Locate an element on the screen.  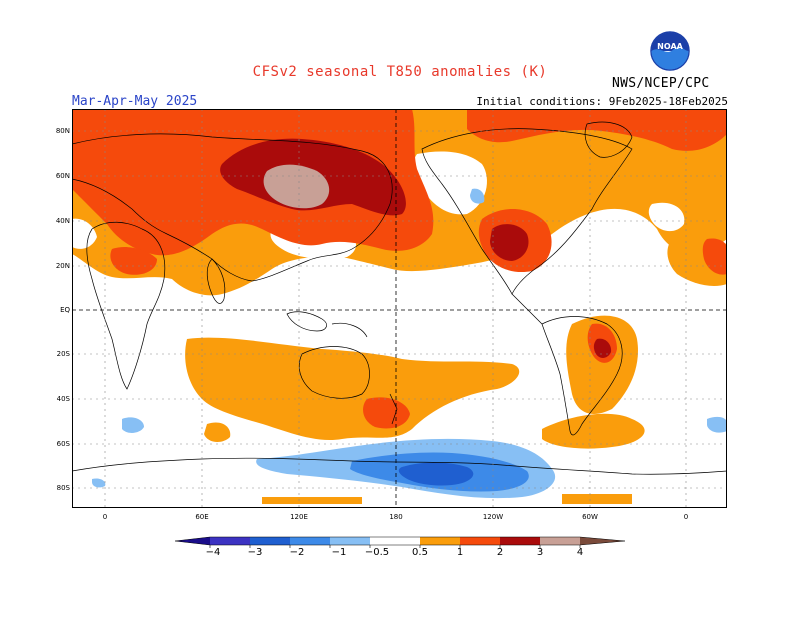
lat-tick: 20N is located at coordinates (62, 266).